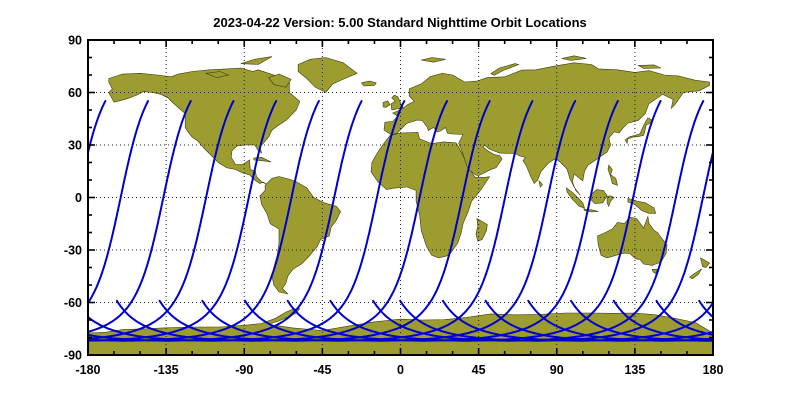 The height and width of the screenshot is (400, 800). Describe the element at coordinates (634, 370) in the screenshot. I see `x-tick-label: 135` at that location.